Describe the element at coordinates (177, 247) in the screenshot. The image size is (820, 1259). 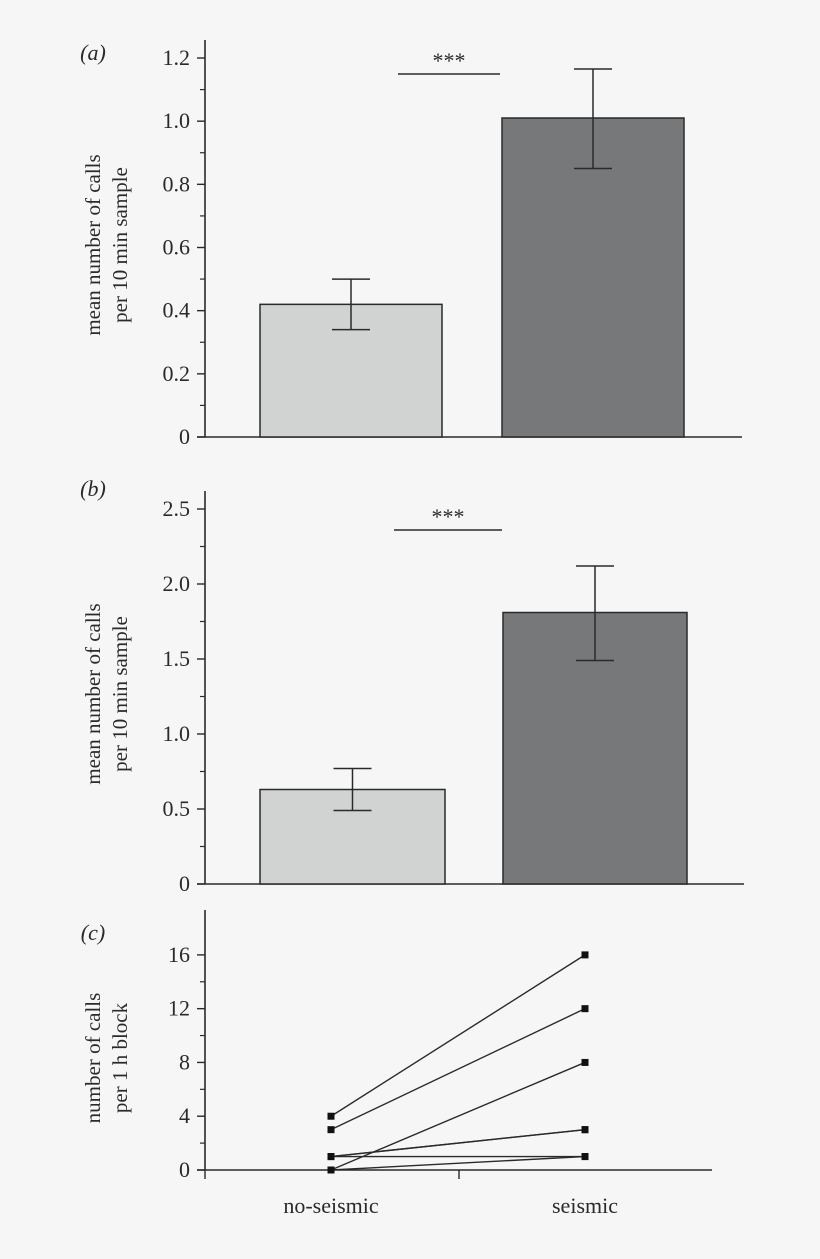
I see `y-tick-label: 0.6` at that location.